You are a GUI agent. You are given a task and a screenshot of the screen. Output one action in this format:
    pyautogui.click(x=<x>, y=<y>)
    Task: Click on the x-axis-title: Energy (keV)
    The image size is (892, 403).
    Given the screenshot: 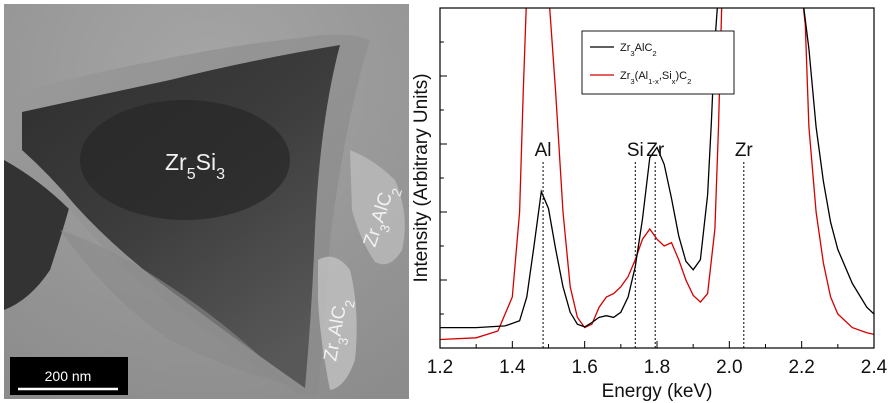 What is the action you would take?
    pyautogui.click(x=657, y=391)
    